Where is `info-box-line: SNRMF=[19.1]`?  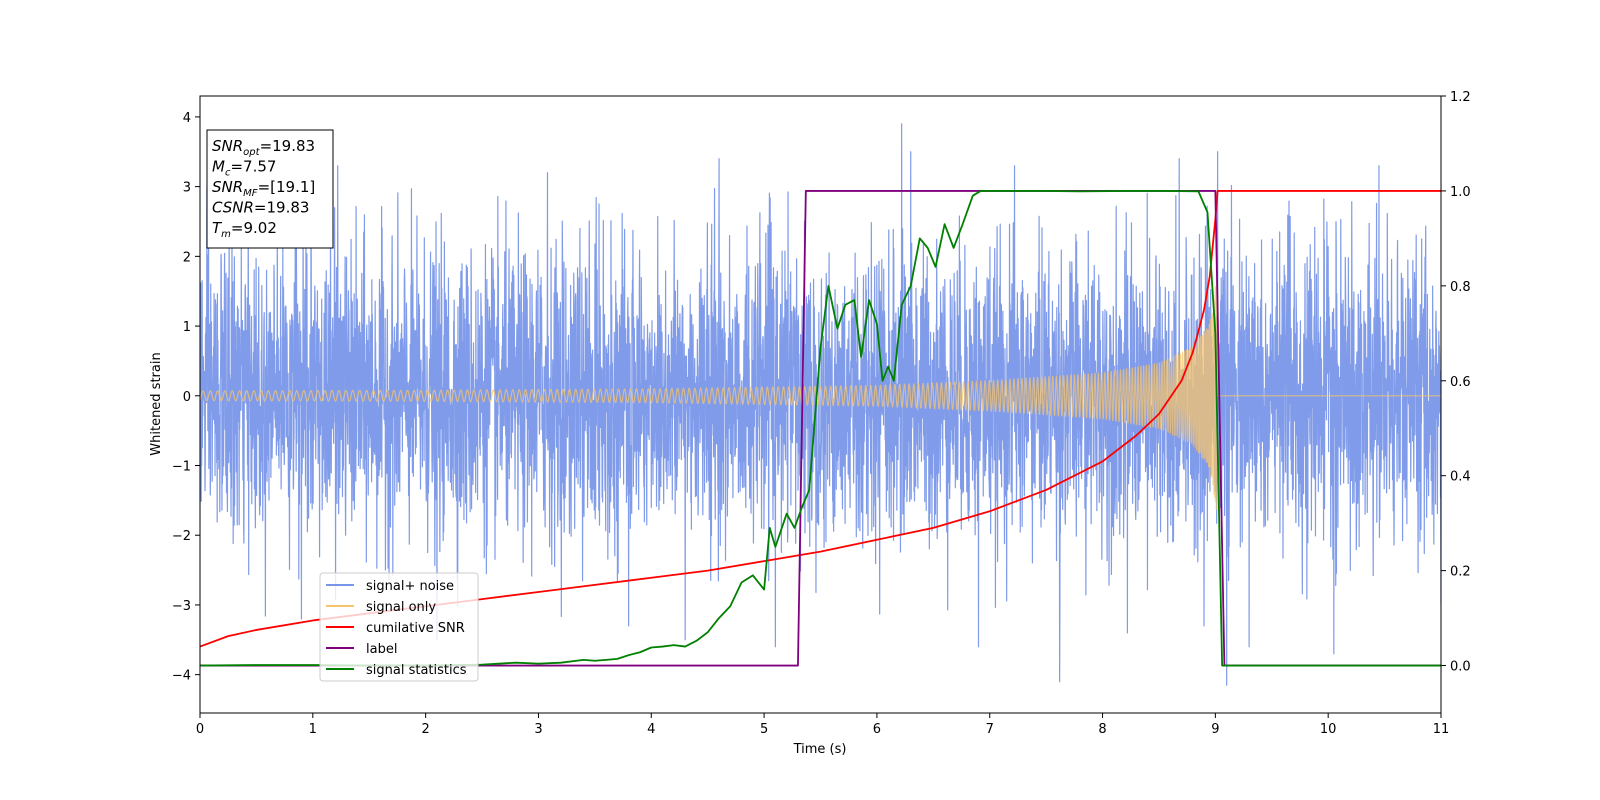
info-box-line: SNRMF=[19.1] is located at coordinates (263, 188).